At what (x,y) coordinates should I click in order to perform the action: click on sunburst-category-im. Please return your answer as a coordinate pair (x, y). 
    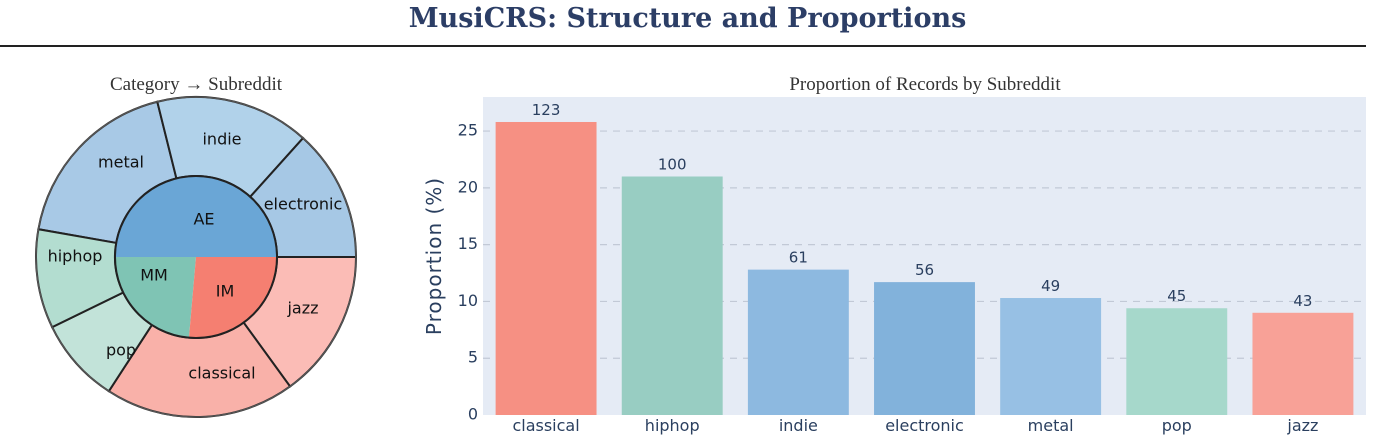
    Looking at the image, I should click on (232, 297).